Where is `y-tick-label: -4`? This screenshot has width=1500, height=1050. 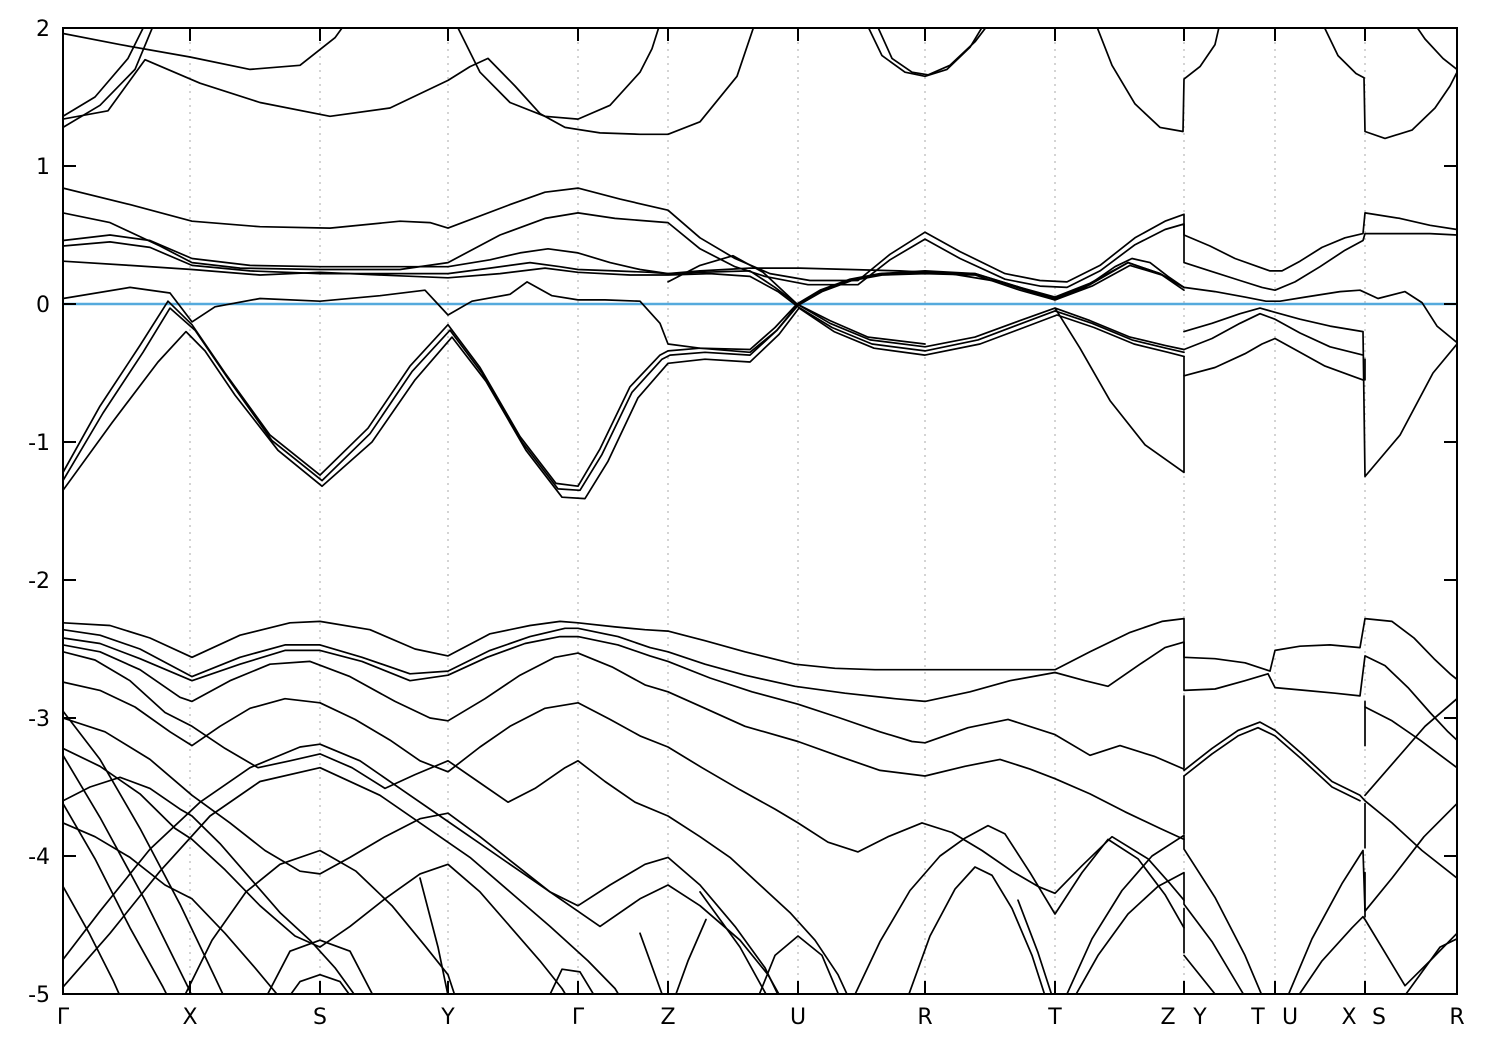 y-tick-label: -4 is located at coordinates (39, 857).